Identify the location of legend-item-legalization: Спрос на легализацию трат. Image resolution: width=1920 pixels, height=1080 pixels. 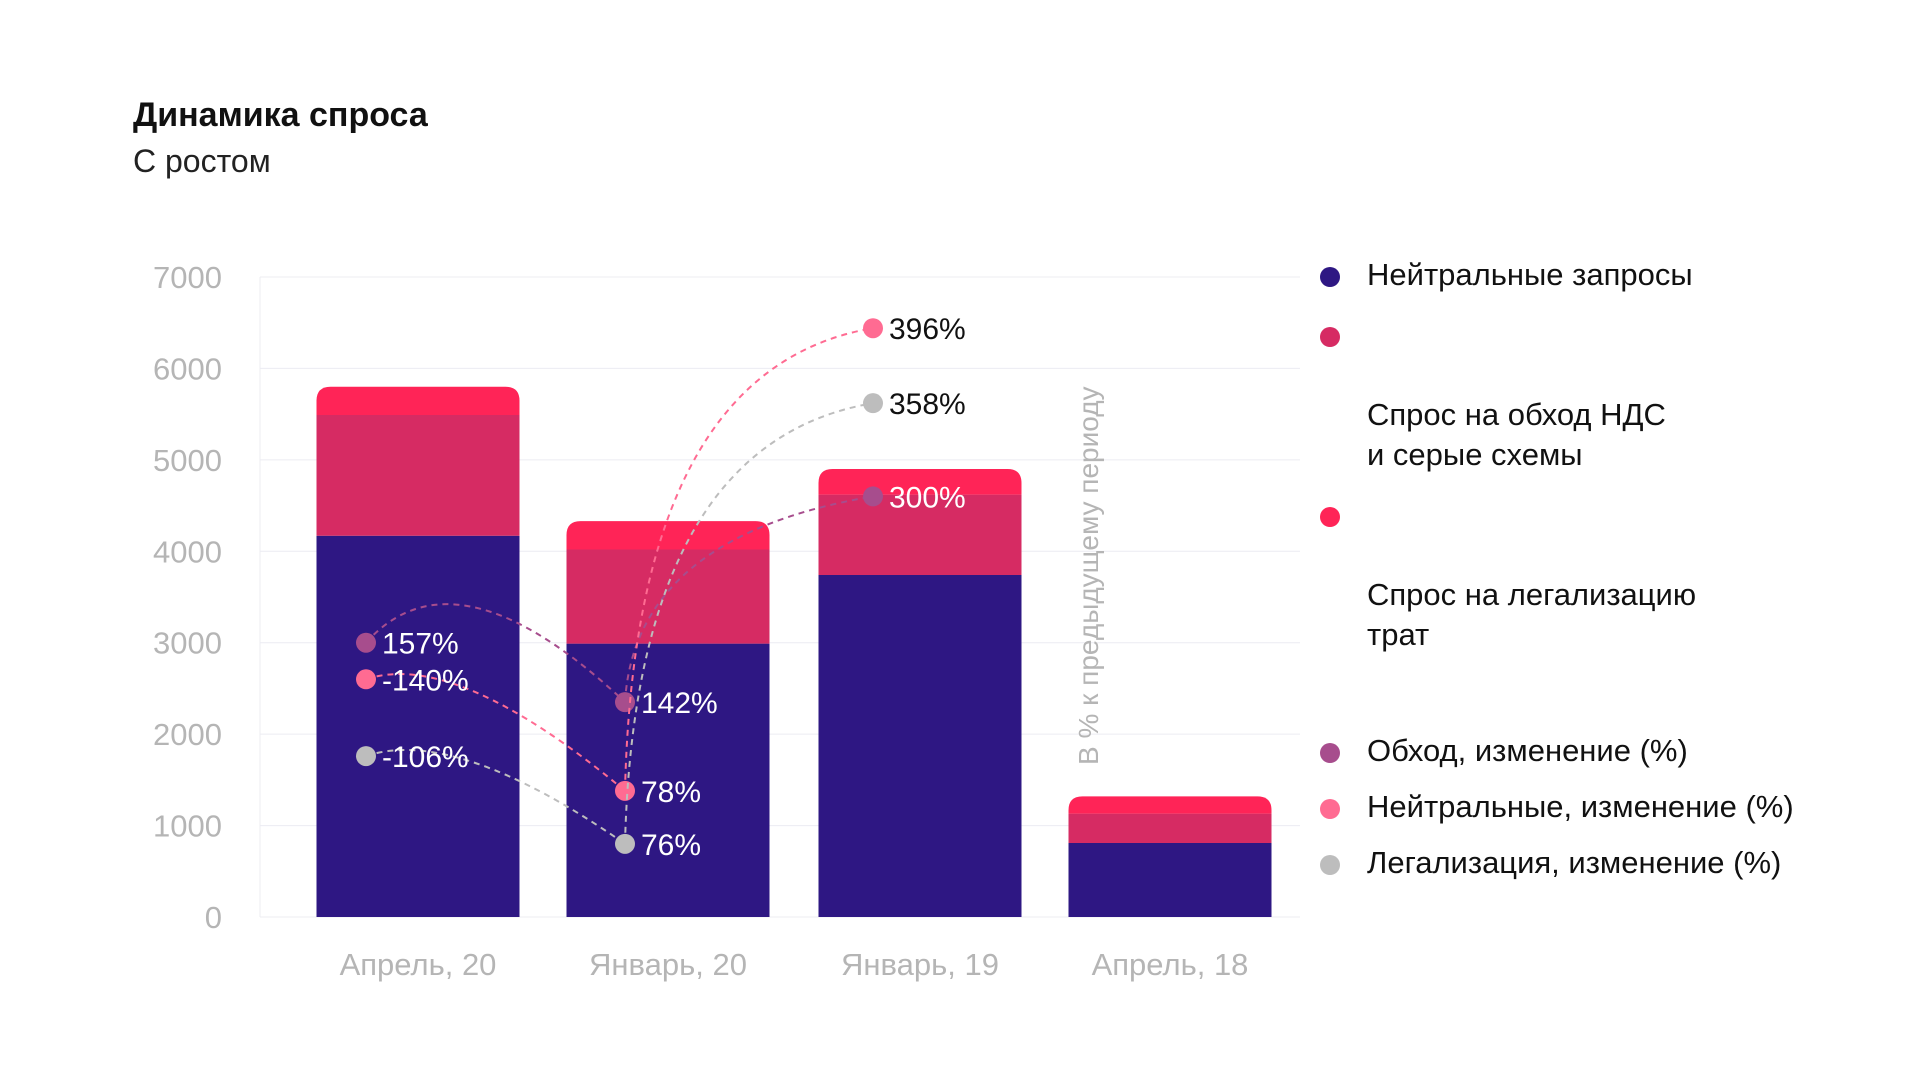
(1615, 575).